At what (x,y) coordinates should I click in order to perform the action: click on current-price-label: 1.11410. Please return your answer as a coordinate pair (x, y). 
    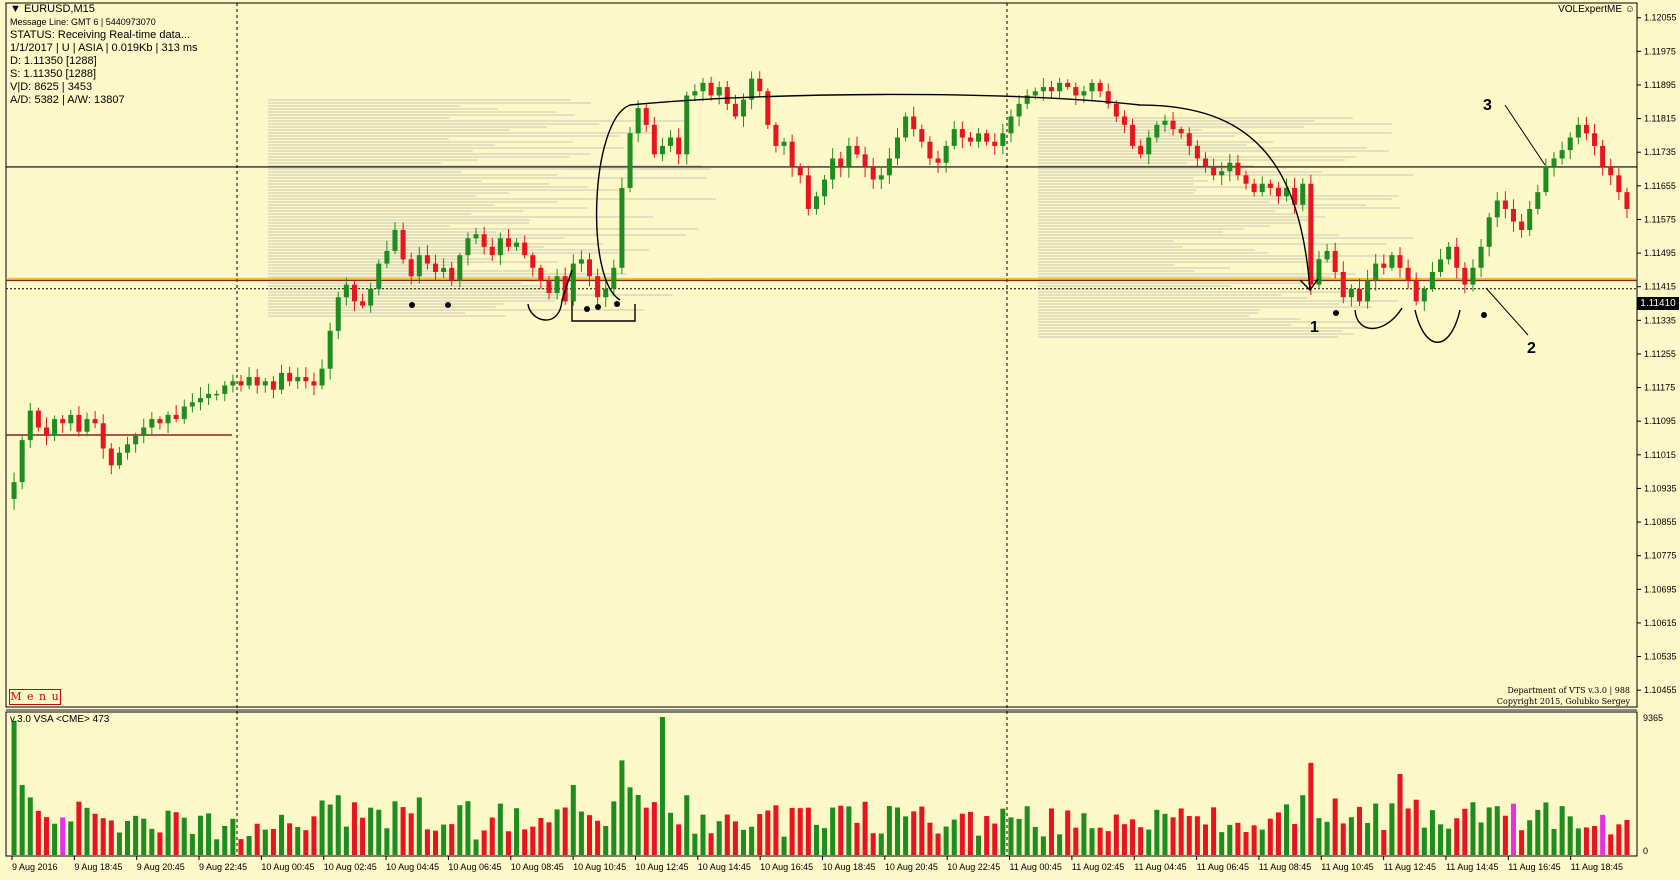
    Looking at the image, I should click on (1658, 303).